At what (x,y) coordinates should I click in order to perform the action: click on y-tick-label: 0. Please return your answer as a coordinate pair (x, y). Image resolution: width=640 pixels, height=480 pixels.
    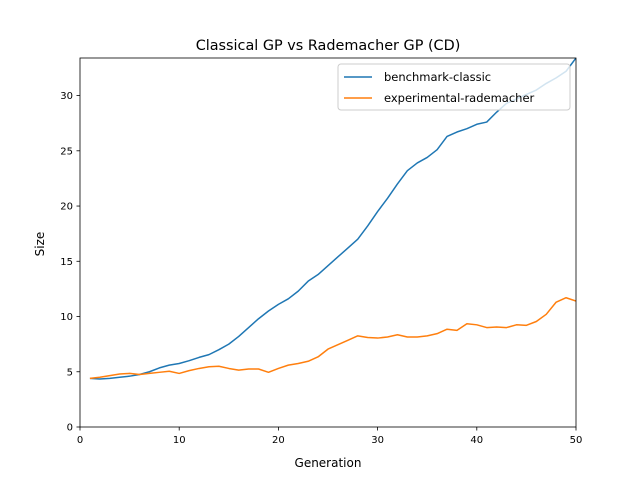
    Looking at the image, I should click on (70, 428).